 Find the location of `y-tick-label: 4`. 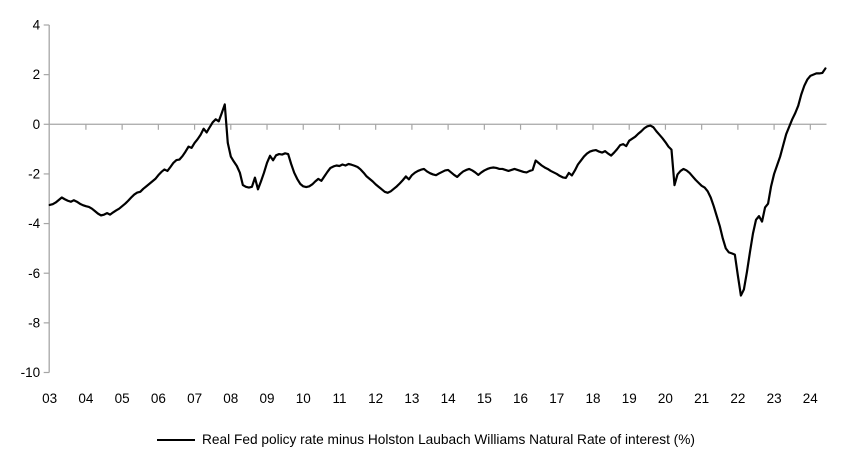

y-tick-label: 4 is located at coordinates (37, 25).